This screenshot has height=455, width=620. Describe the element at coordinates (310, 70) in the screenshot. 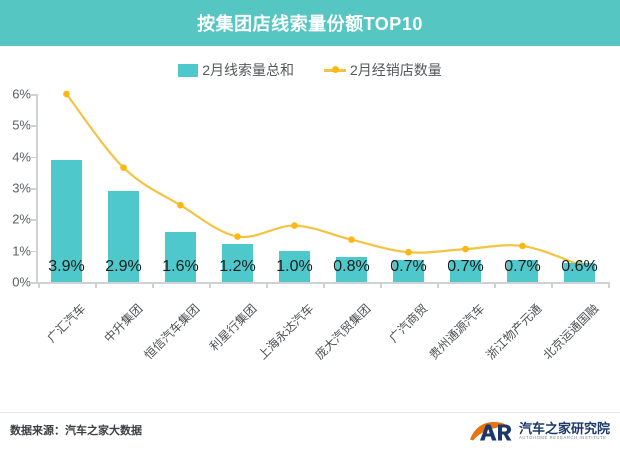

I see `chart-legend: 2月线索量总和 2月经销店数量` at that location.